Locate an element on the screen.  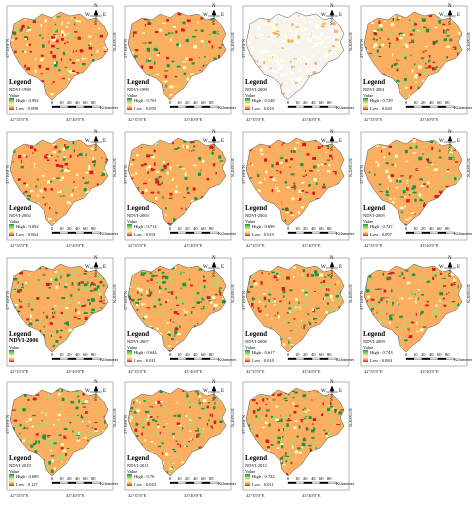
legend-high: High : 0.992 is located at coordinates (27, 100).